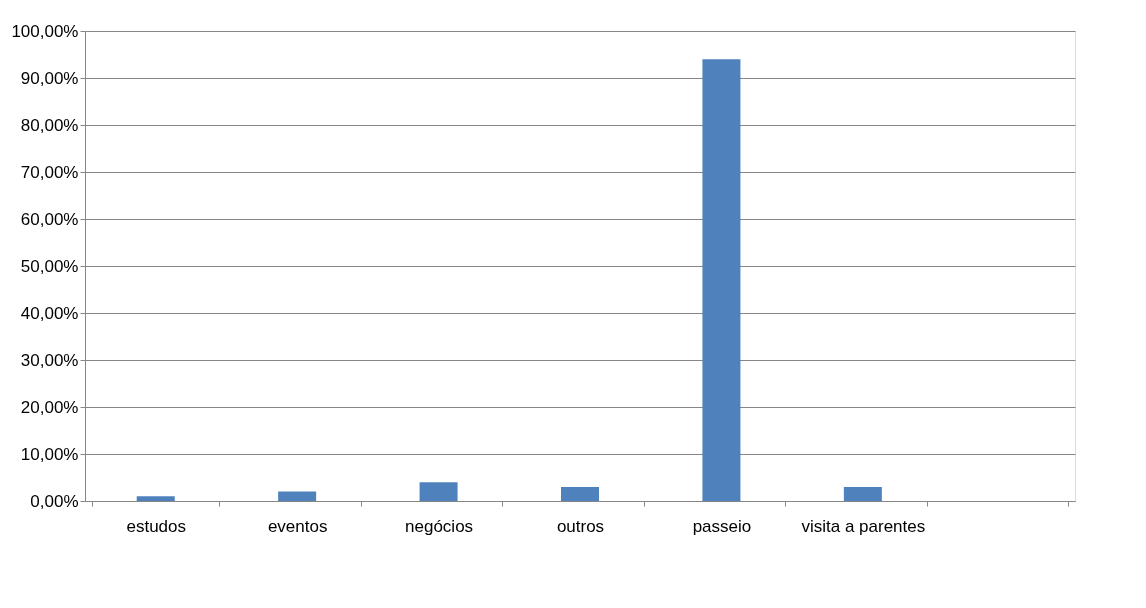 This screenshot has width=1146, height=608. Describe the element at coordinates (49, 172) in the screenshot. I see `y-tick-label: 70,00%` at that location.